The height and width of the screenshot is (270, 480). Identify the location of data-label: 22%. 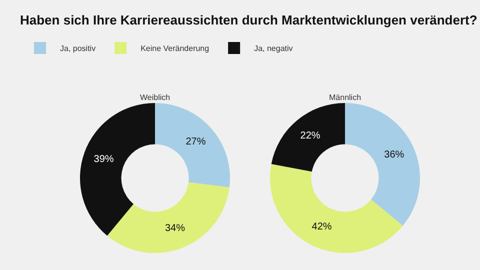
(310, 136).